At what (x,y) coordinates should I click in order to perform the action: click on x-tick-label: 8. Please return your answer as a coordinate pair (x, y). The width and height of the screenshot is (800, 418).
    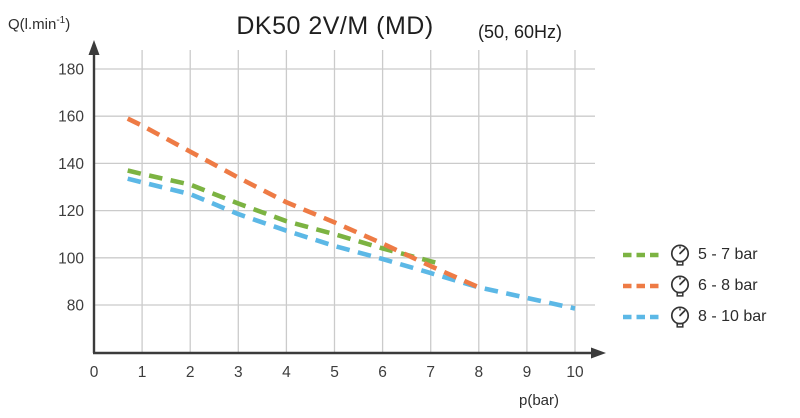
    Looking at the image, I should click on (478, 372).